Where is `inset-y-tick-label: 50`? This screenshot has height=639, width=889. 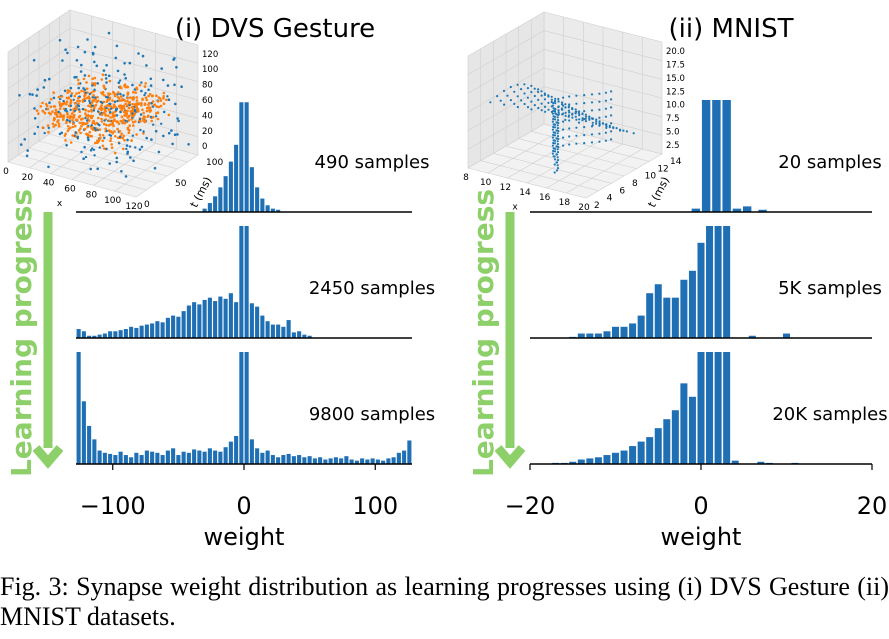 inset-y-tick-label: 50 is located at coordinates (181, 184).